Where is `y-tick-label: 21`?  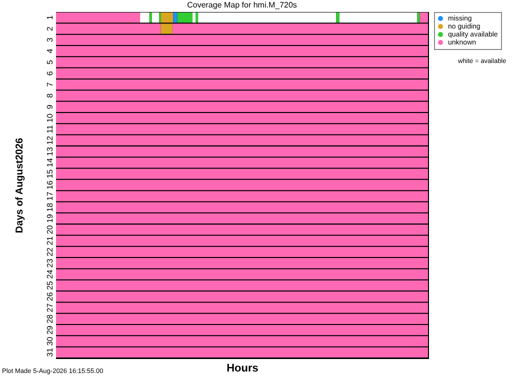
y-tick-label: 21 is located at coordinates (50, 241).